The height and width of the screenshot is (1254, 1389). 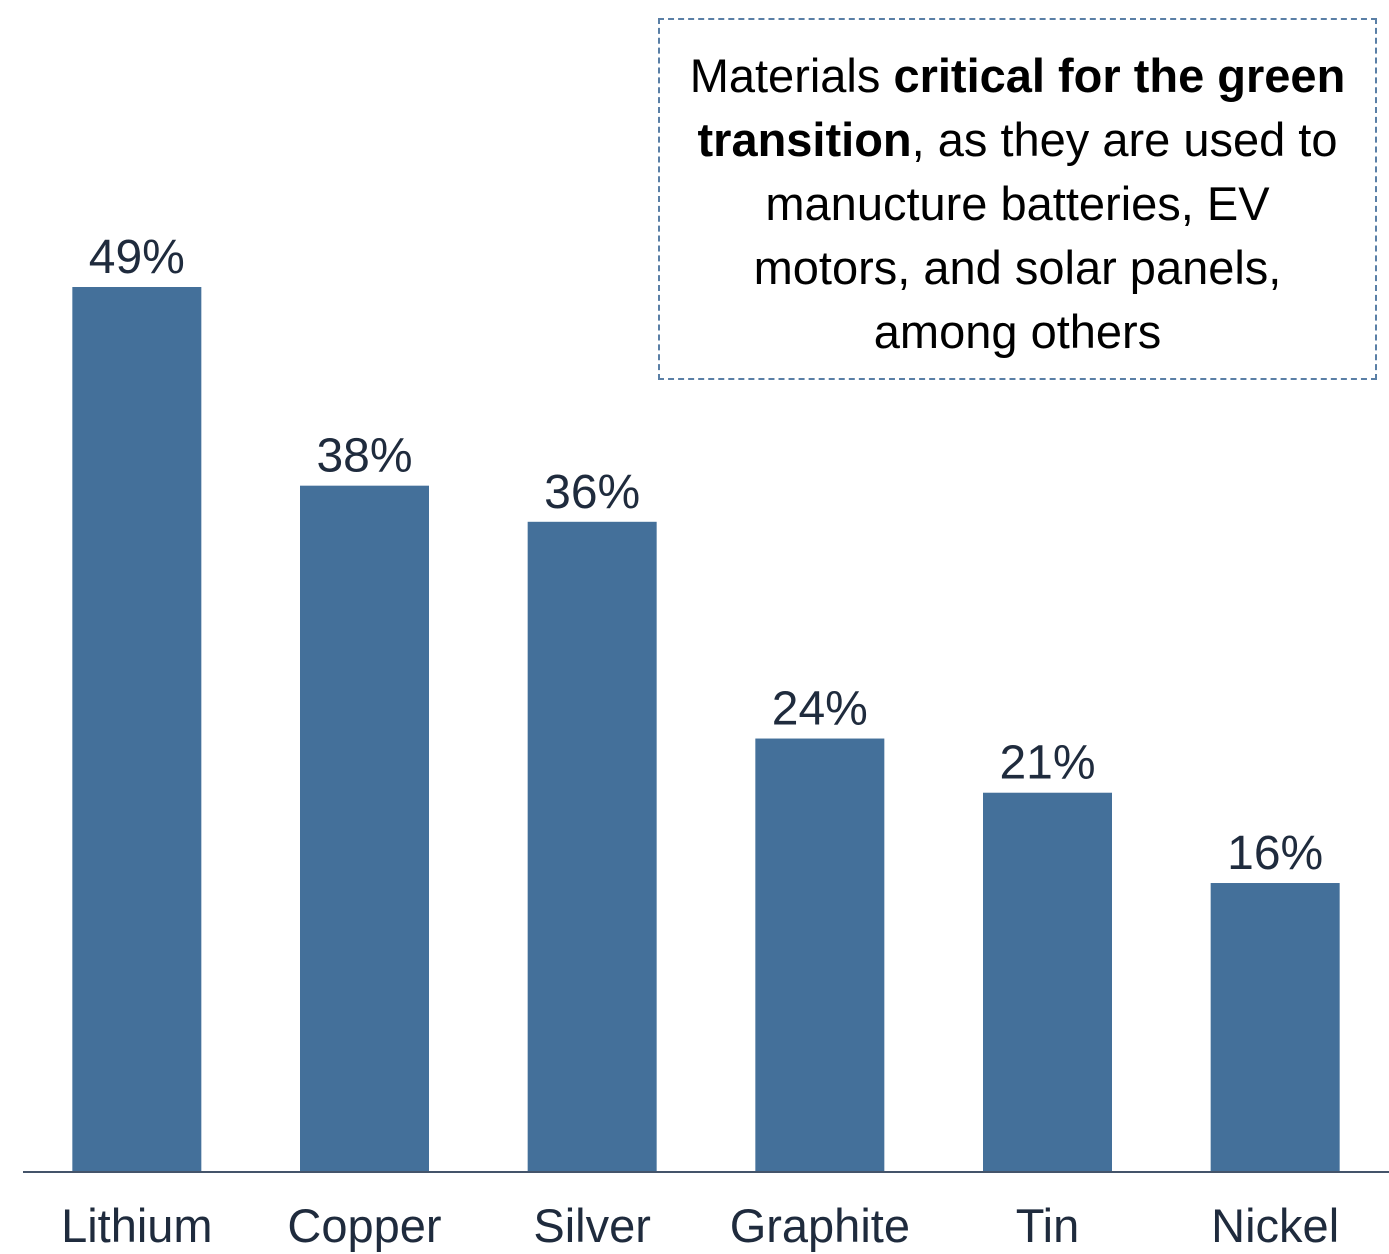 What do you see at coordinates (1021, 107) in the screenshot?
I see `annotation-text: critical for the green transition` at bounding box center [1021, 107].